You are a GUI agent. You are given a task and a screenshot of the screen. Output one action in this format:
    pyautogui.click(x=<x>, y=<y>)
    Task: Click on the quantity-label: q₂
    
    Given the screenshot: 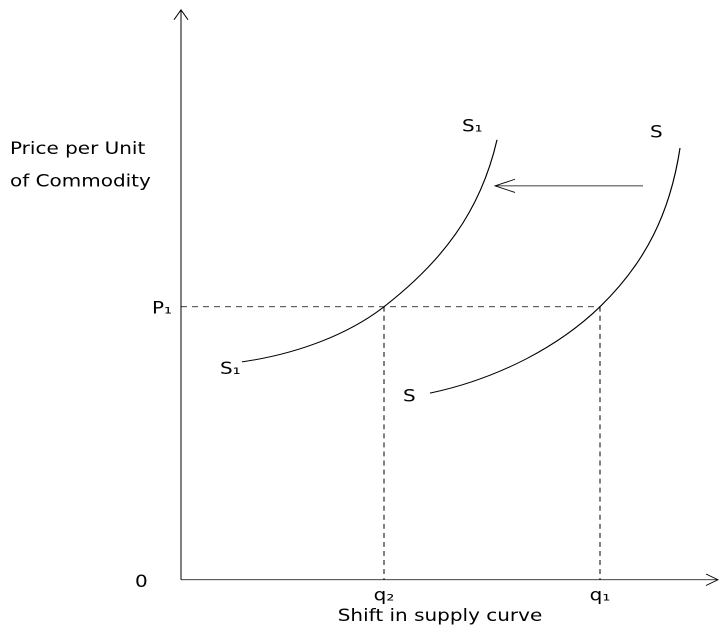 What is the action you would take?
    pyautogui.click(x=384, y=595)
    